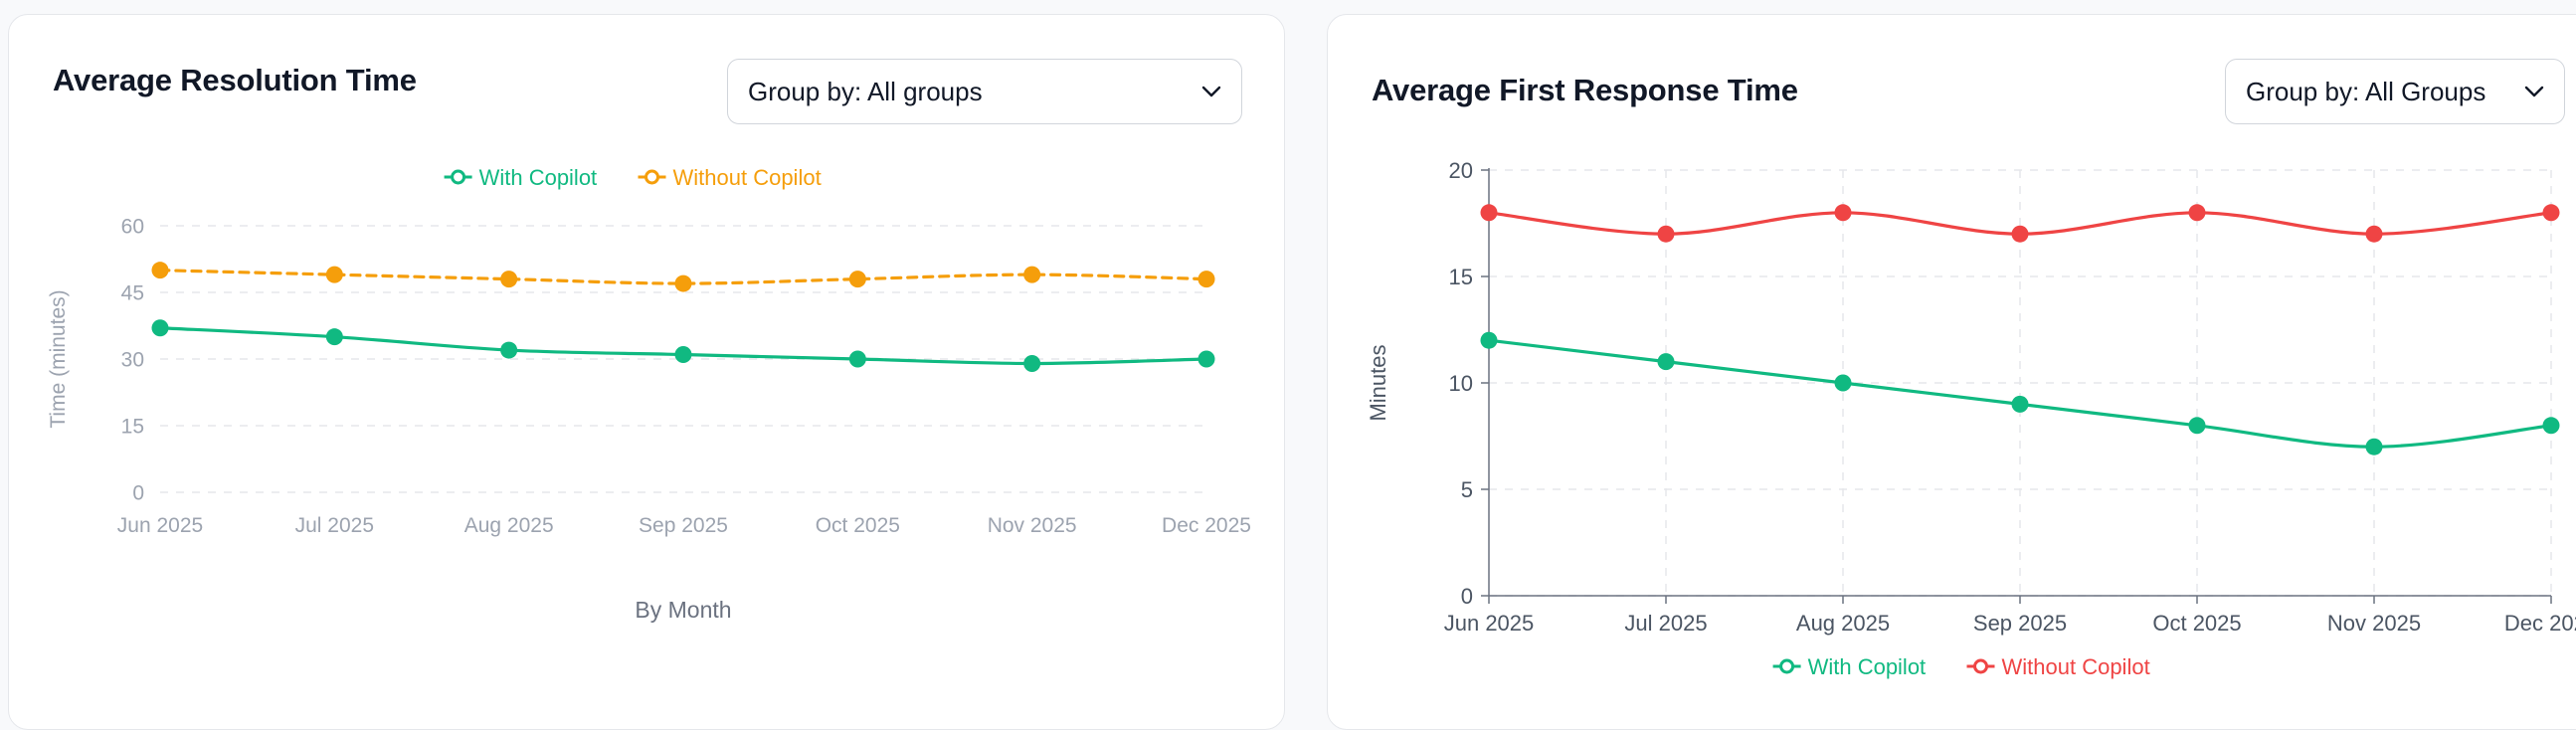 The width and height of the screenshot is (2576, 730). What do you see at coordinates (132, 293) in the screenshot?
I see `y-tick-label: 45` at bounding box center [132, 293].